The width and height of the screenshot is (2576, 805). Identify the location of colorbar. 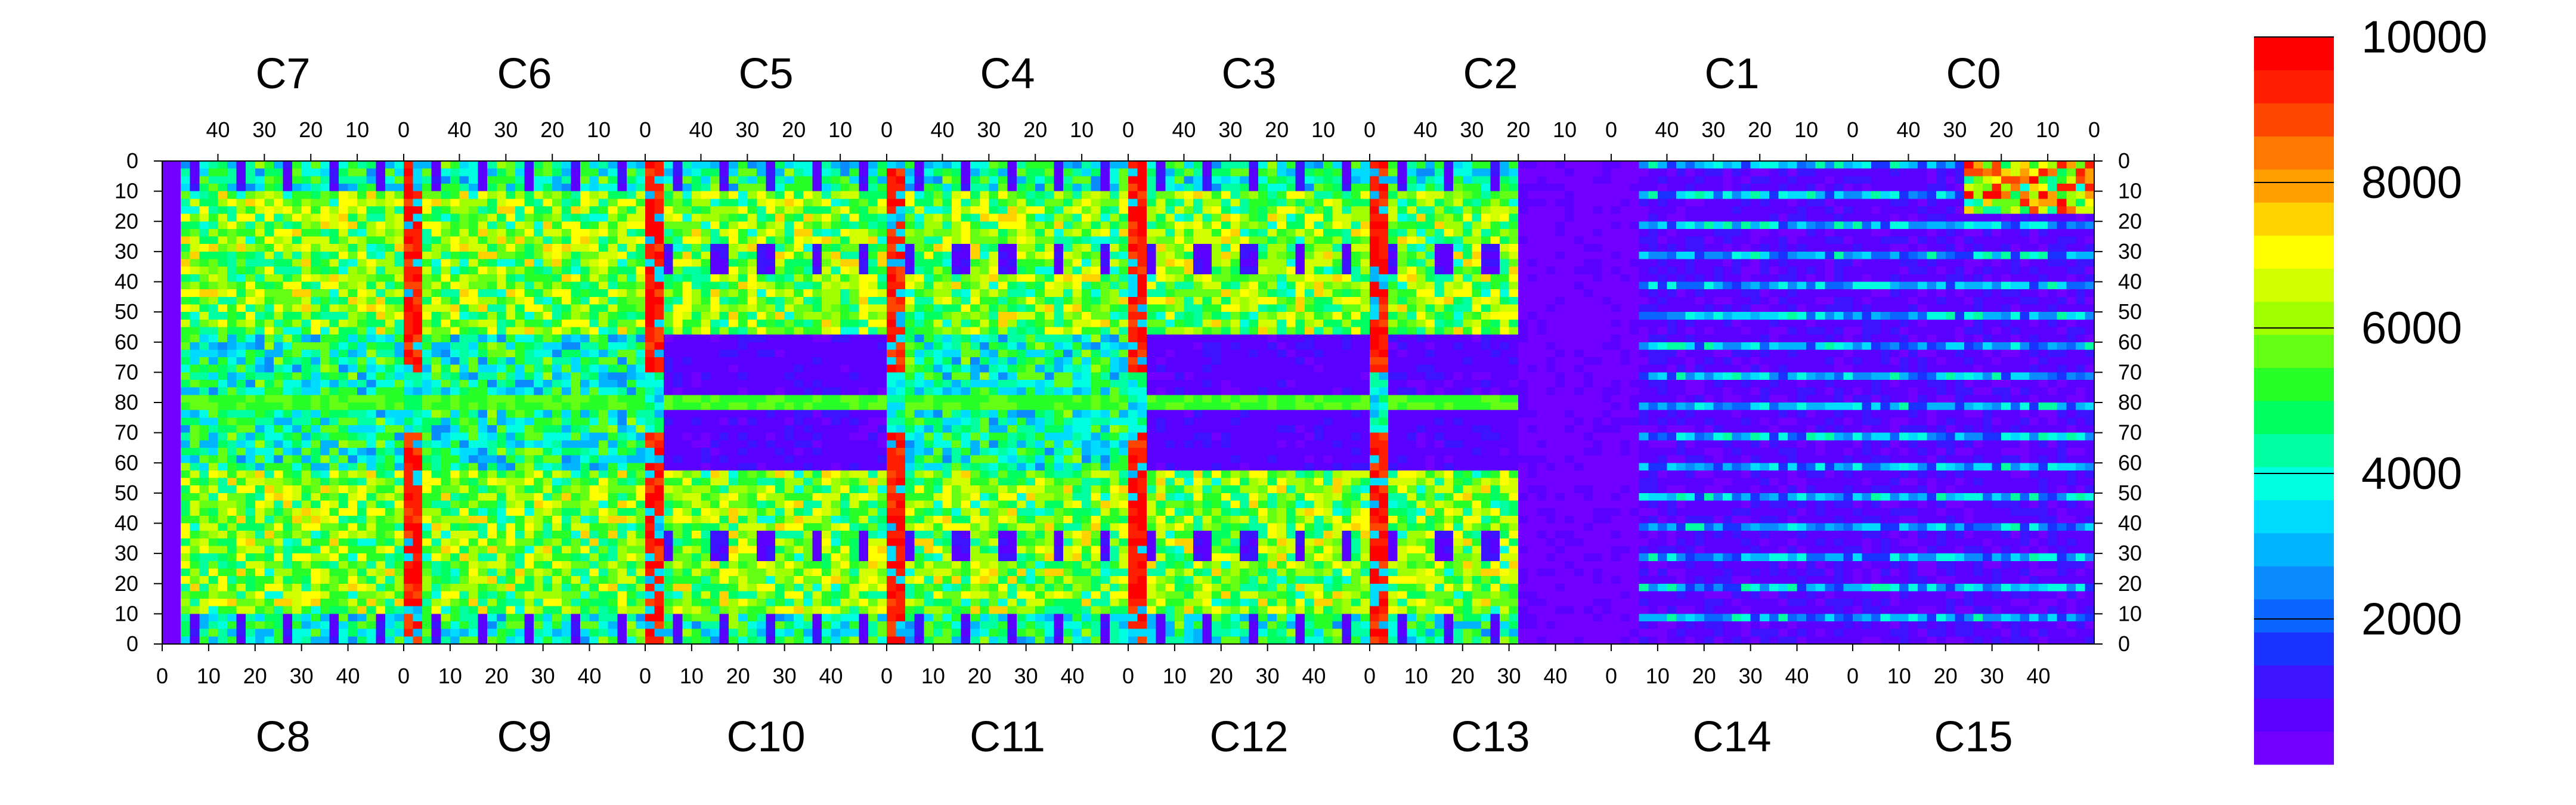
(2294, 401).